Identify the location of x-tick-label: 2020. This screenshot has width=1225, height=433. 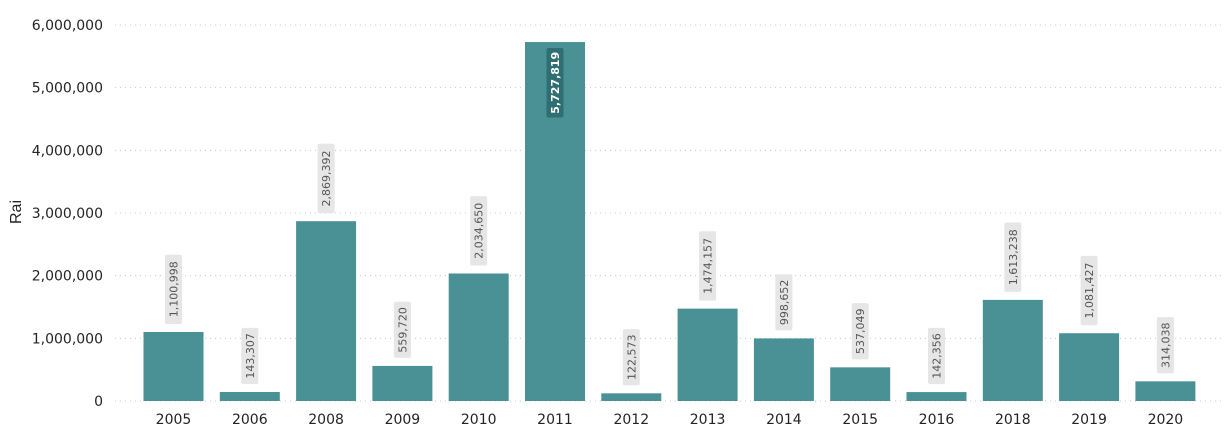
(1166, 420).